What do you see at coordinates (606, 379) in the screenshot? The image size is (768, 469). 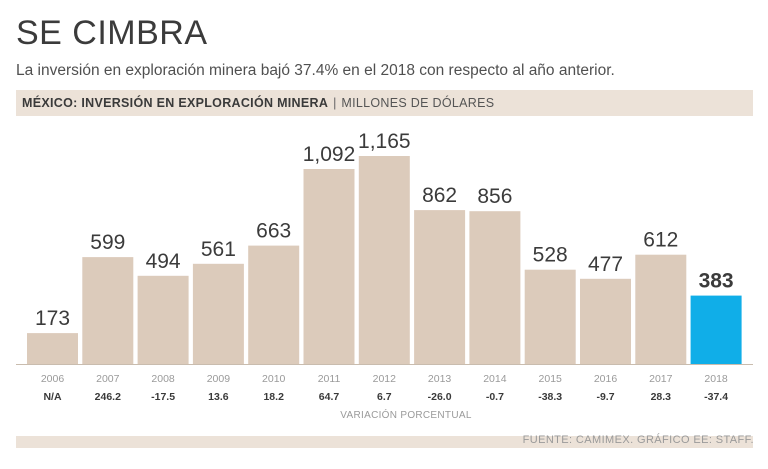 I see `x-tick-label-2016: 2016` at bounding box center [606, 379].